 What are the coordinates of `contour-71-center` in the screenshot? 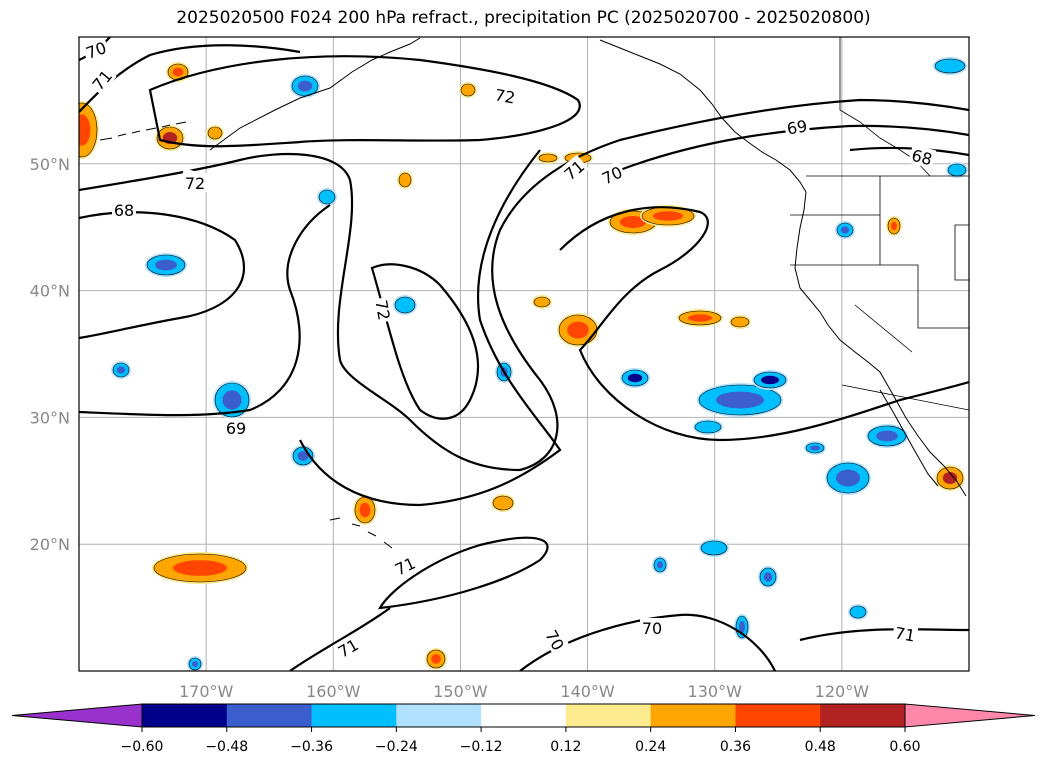 It's located at (430, 328).